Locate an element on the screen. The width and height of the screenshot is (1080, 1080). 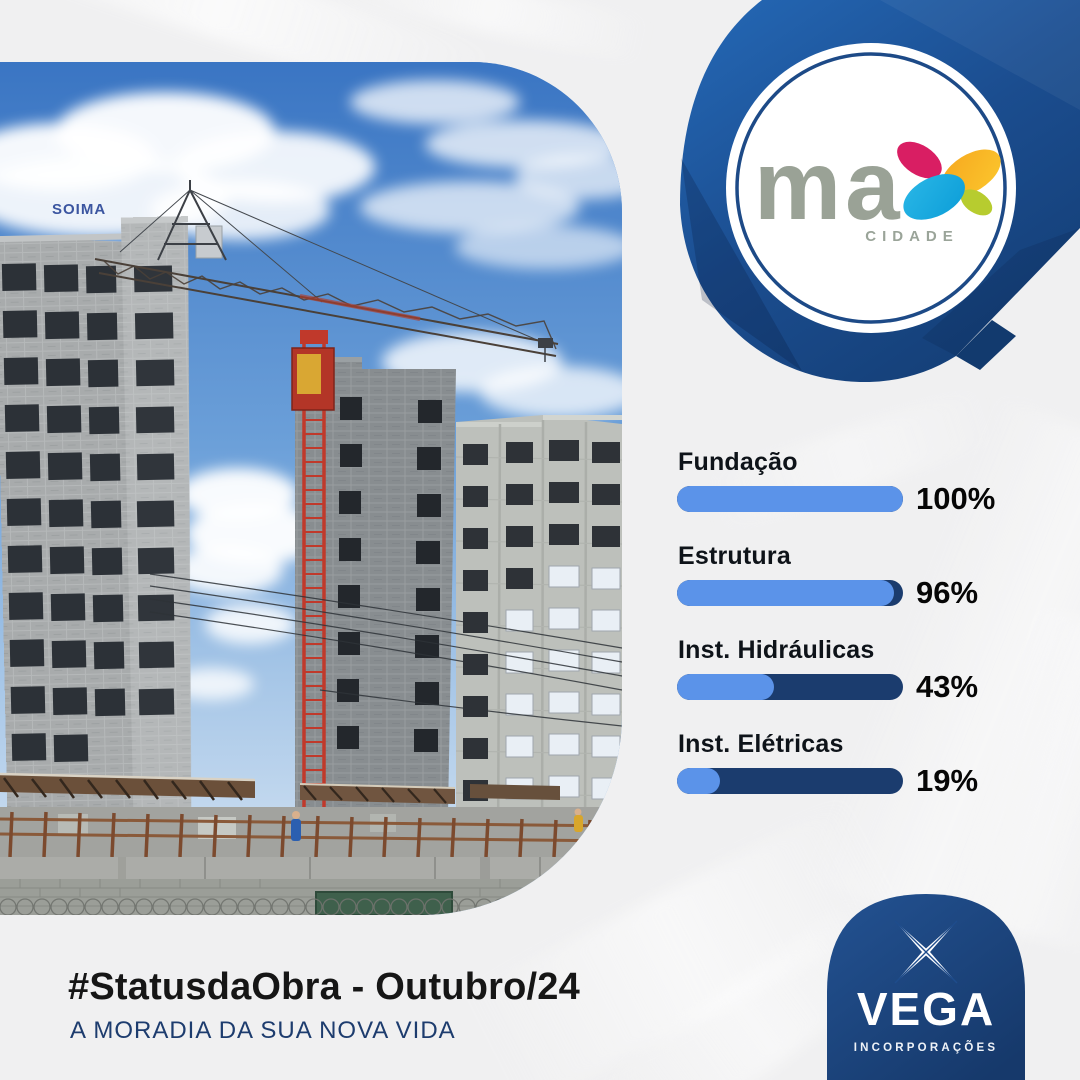
max-wordmark: ma is located at coordinates (829, 185).